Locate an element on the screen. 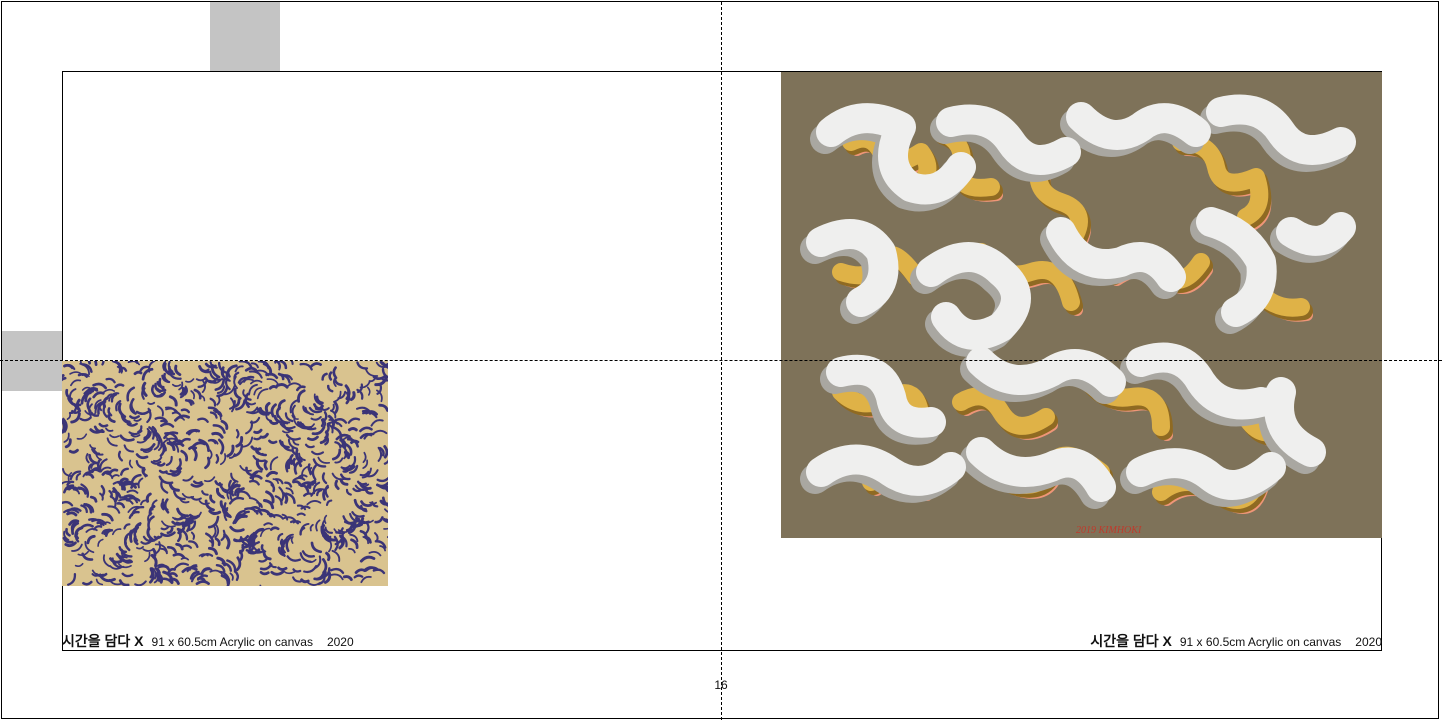 Image resolution: width=1442 pixels, height=722 pixels. registration-mark-left is located at coordinates (32, 361).